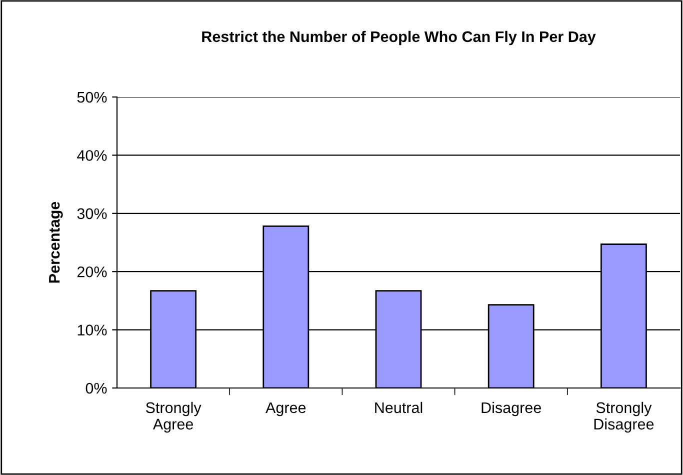 The height and width of the screenshot is (475, 683). I want to click on y-tick-label: 40%, so click(92, 155).